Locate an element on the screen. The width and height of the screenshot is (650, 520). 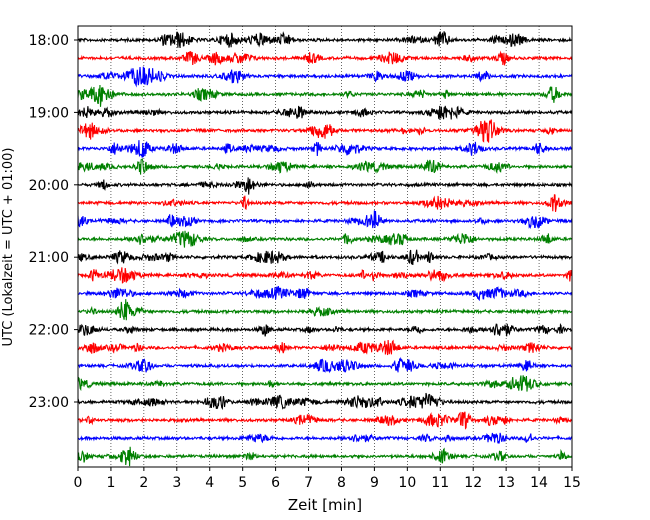
x-axis-ticks: 0 1 2 3 4 5 6 7 8 9 10 11 12 13 14 15 is located at coordinates (327, 479).